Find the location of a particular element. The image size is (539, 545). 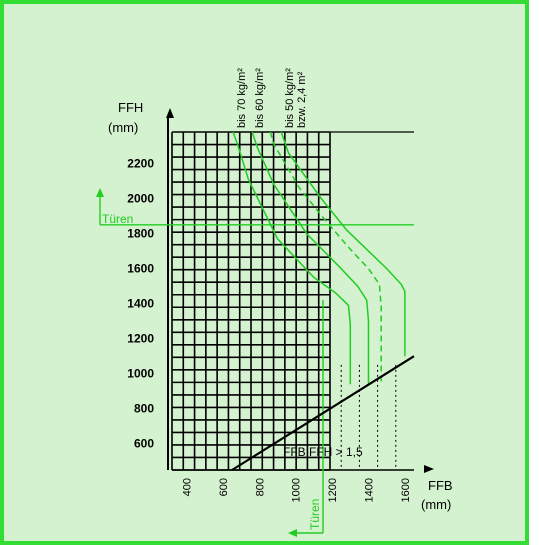

x-tick-label: 1600 is located at coordinates (406, 490).